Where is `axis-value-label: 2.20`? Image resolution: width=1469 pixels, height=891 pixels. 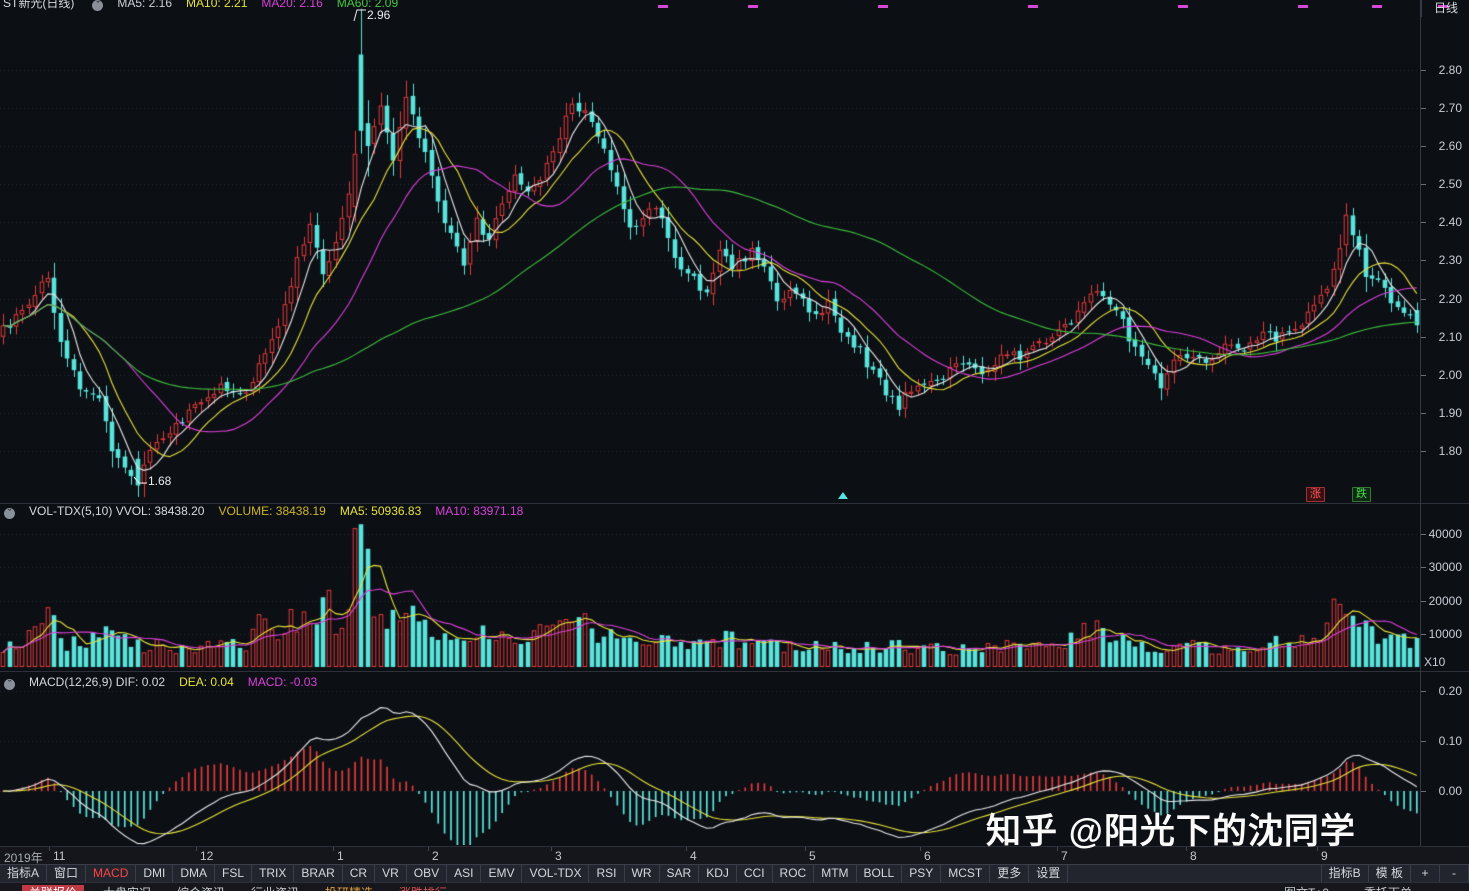 axis-value-label: 2.20 is located at coordinates (1450, 299).